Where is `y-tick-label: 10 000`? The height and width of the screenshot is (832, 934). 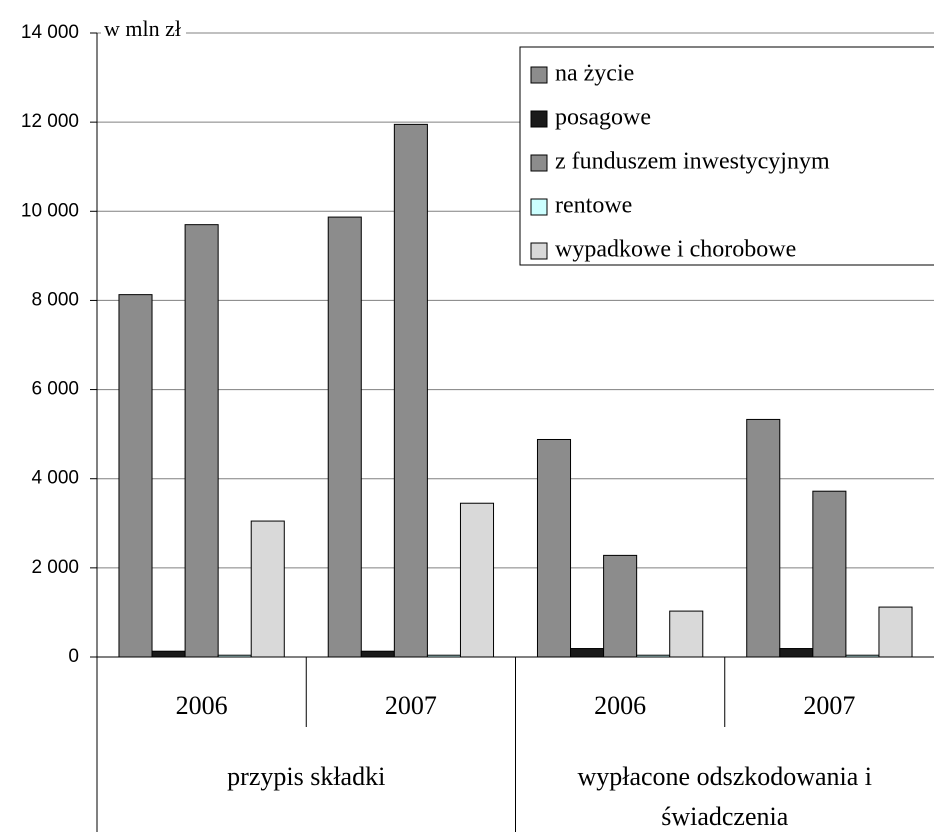 y-tick-label: 10 000 is located at coordinates (50, 210).